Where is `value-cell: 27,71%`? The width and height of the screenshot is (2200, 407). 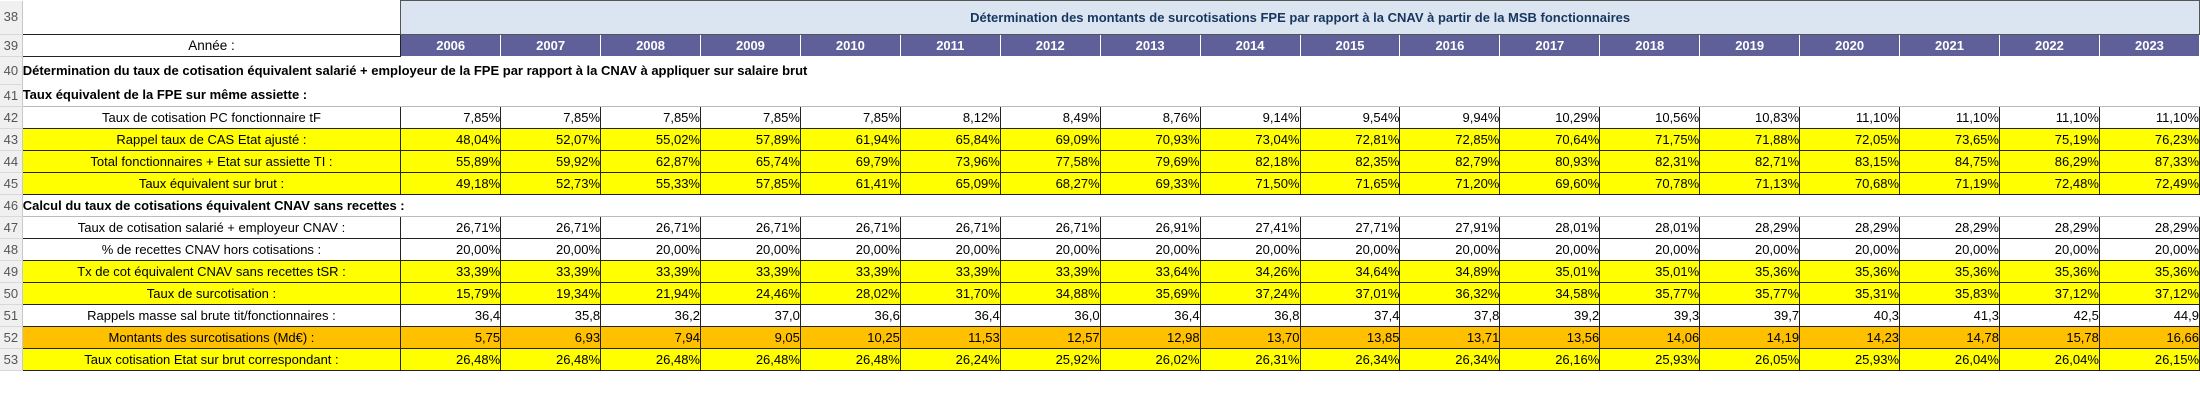 value-cell: 27,71% is located at coordinates (1350, 227).